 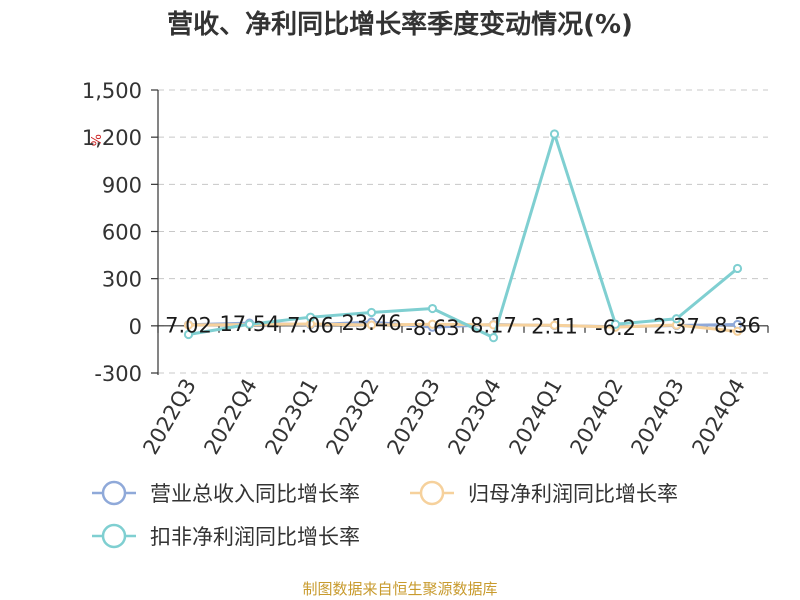 I want to click on y-tick-label: -300, so click(x=118, y=374).